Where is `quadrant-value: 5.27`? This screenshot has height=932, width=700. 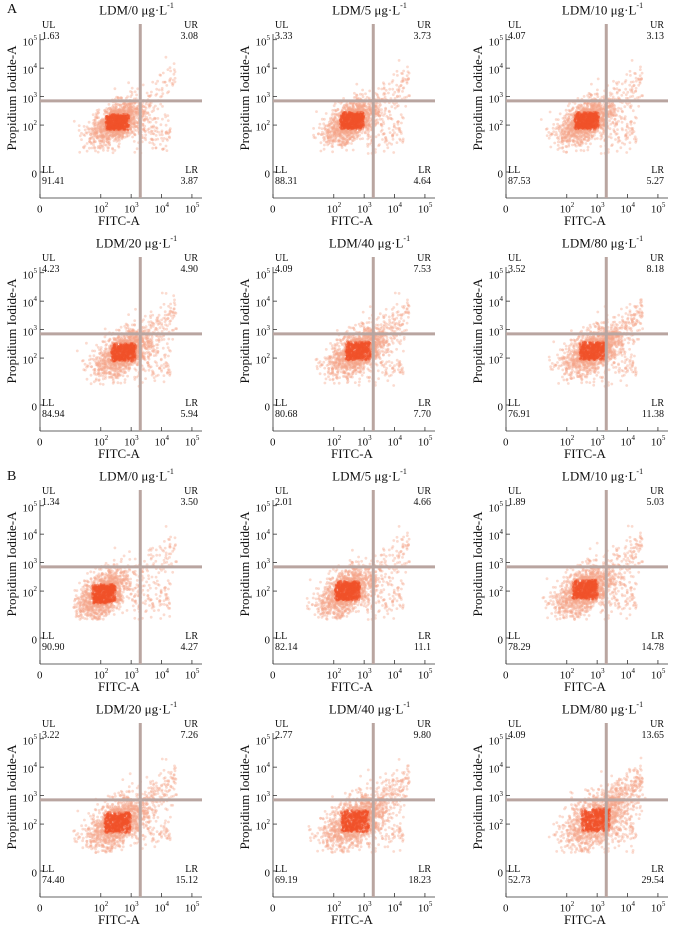
quadrant-value: 5.27 is located at coordinates (655, 181).